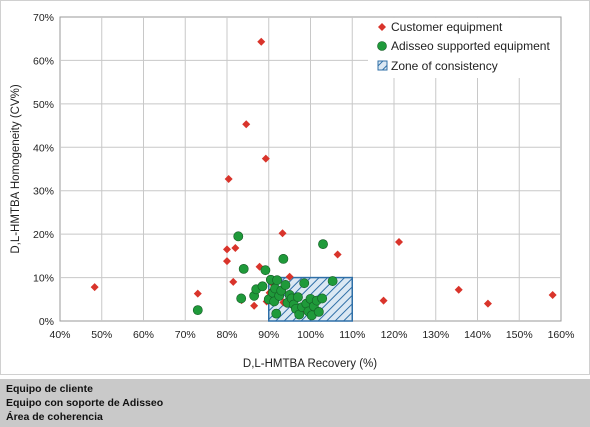 The image size is (590, 427). What do you see at coordinates (43, 235) in the screenshot?
I see `y-tick-label: 20%` at bounding box center [43, 235].